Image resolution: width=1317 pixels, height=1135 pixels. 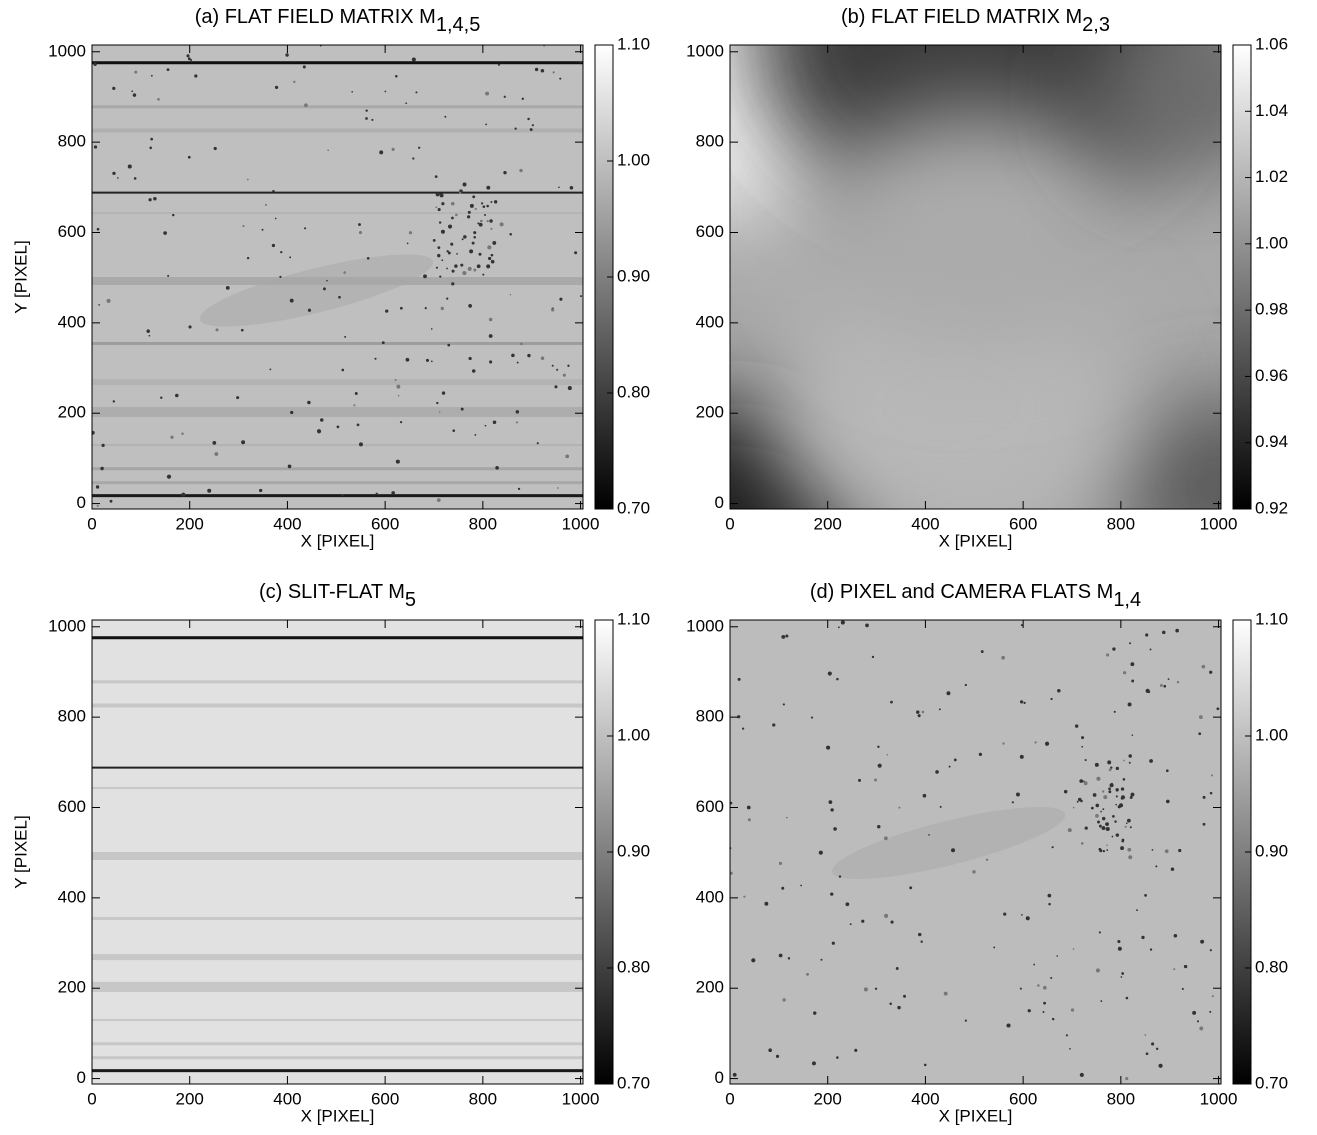 What do you see at coordinates (975, 230) in the screenshot?
I see `image-blob` at bounding box center [975, 230].